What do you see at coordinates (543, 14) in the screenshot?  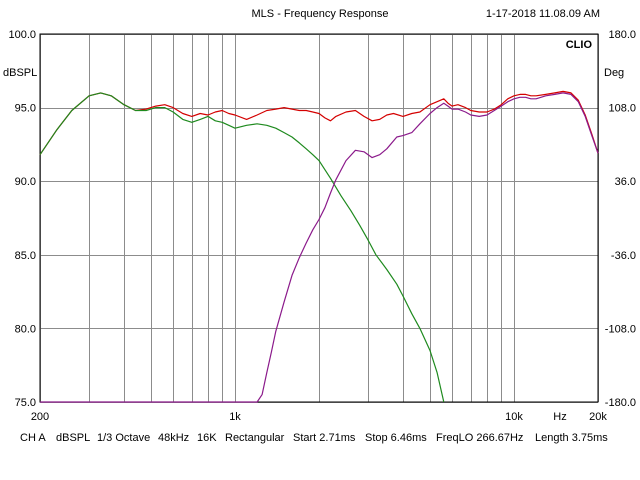 I see `timestamp: 1-17-2018 11.08.09 AM` at bounding box center [543, 14].